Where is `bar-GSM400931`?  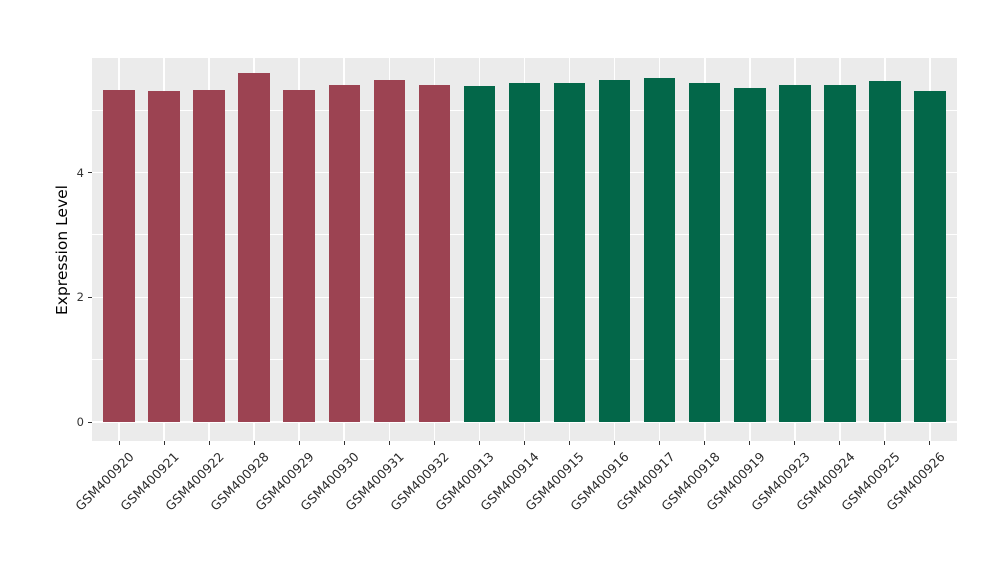
bar-GSM400931 is located at coordinates (389, 251).